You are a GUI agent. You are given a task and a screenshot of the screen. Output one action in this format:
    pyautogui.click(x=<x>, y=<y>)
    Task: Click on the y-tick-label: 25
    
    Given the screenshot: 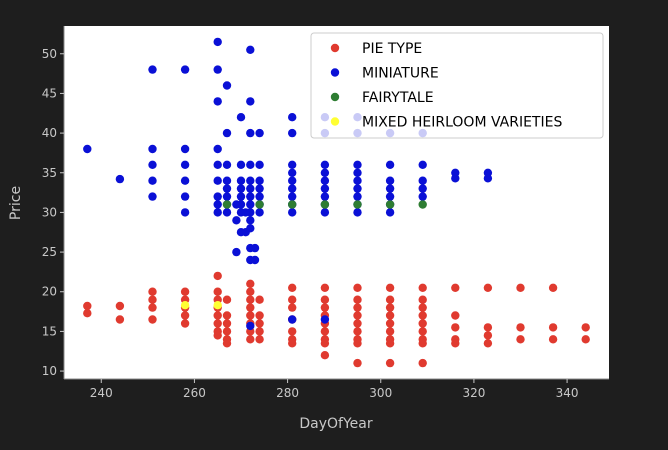 What is the action you would take?
    pyautogui.click(x=49, y=252)
    